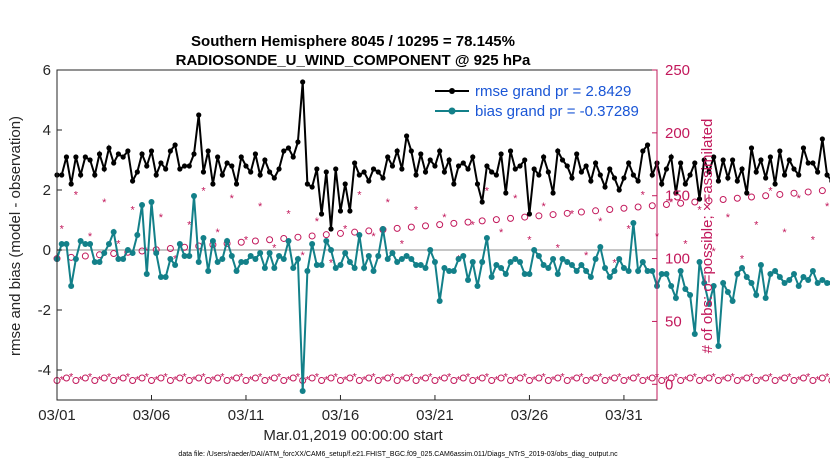 The width and height of the screenshot is (830, 470). I want to click on chart-title-line2: RADIOSONDE_U_WIND_COMPONENT @ 925 hPa, so click(353, 60).